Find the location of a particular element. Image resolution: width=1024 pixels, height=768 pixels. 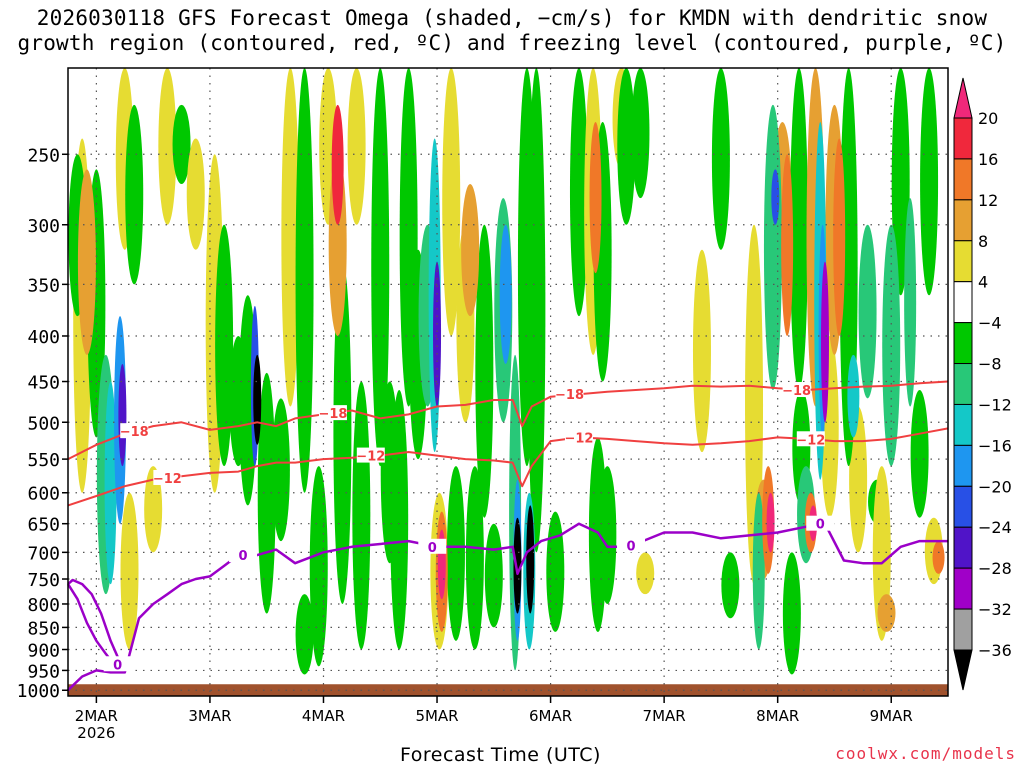

label-minus12-b-bg is located at coordinates (370, 455).